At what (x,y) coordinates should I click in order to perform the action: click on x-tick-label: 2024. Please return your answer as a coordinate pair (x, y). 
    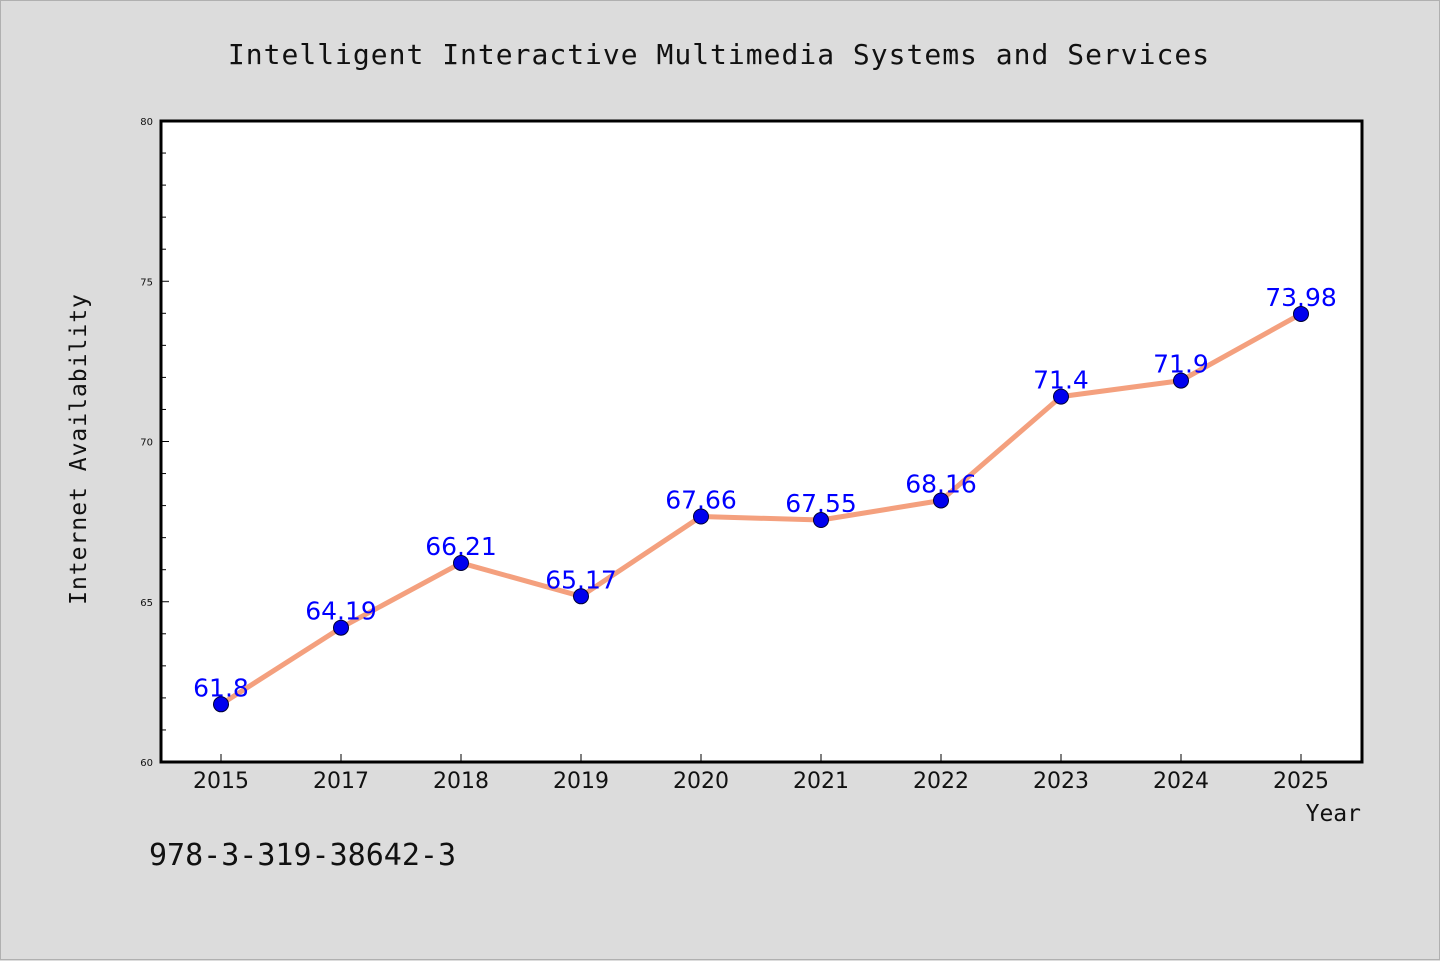
    Looking at the image, I should click on (1181, 781).